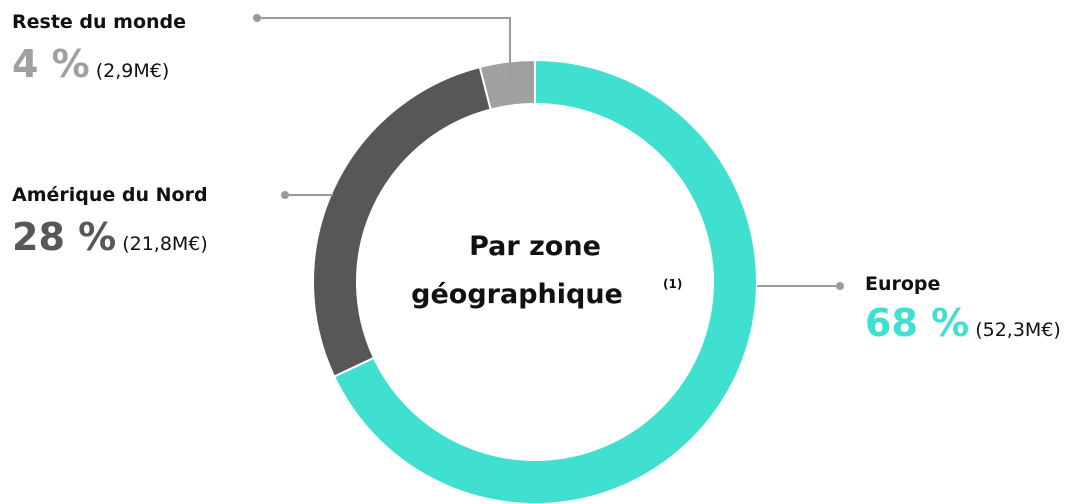 This screenshot has width=1090, height=504. What do you see at coordinates (133, 71) in the screenshot?
I see `amount: (2,9M€)` at bounding box center [133, 71].